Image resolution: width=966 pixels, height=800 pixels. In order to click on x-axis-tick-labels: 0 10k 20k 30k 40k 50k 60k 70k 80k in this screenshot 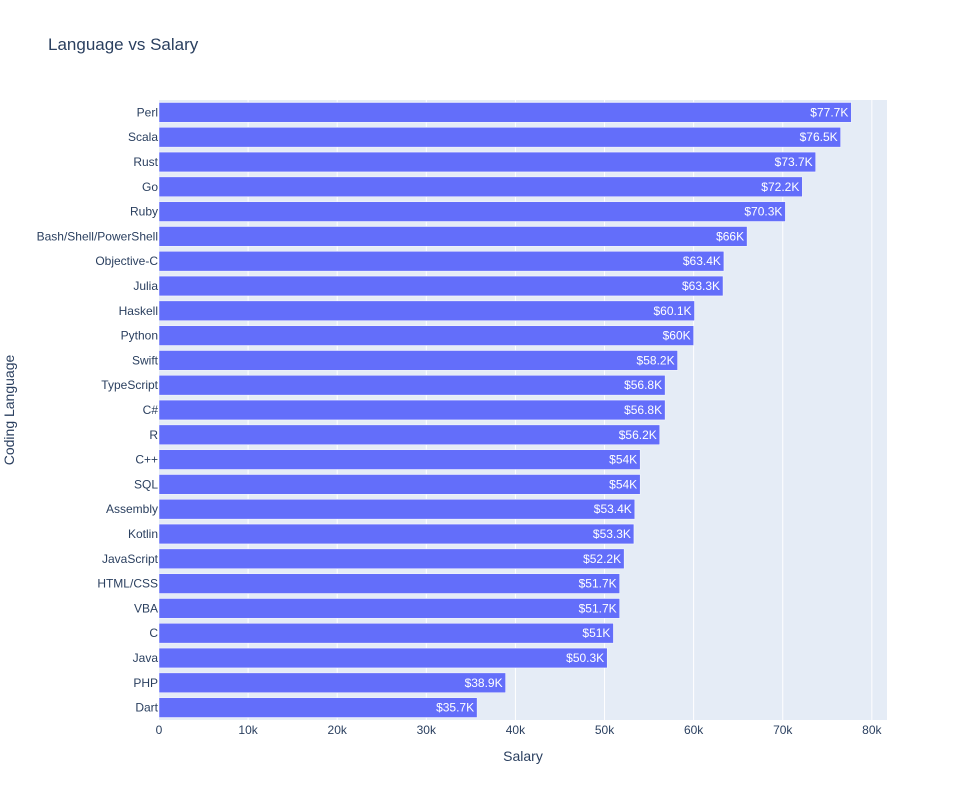, I will do `click(519, 730)`.